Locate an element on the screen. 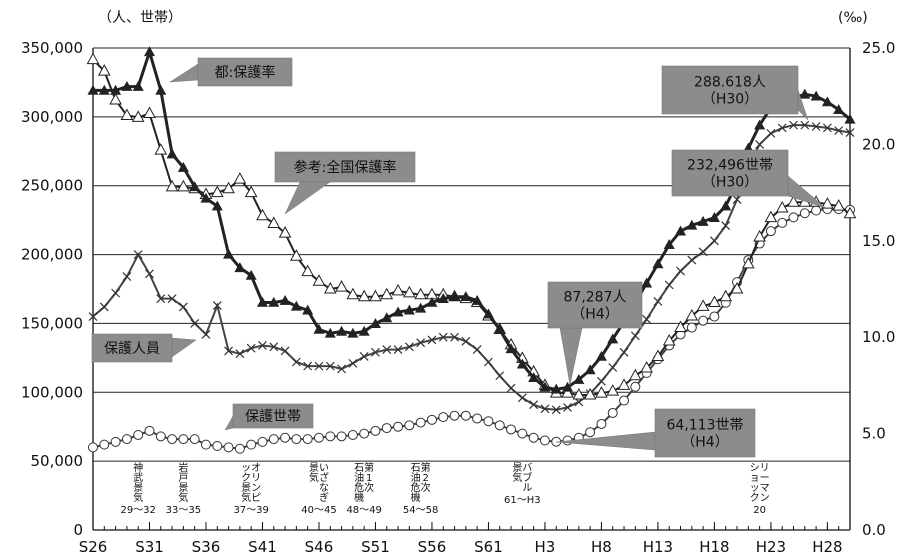 This screenshot has width=902, height=557. left-axis-label: （人、世帯） is located at coordinates (140, 18).